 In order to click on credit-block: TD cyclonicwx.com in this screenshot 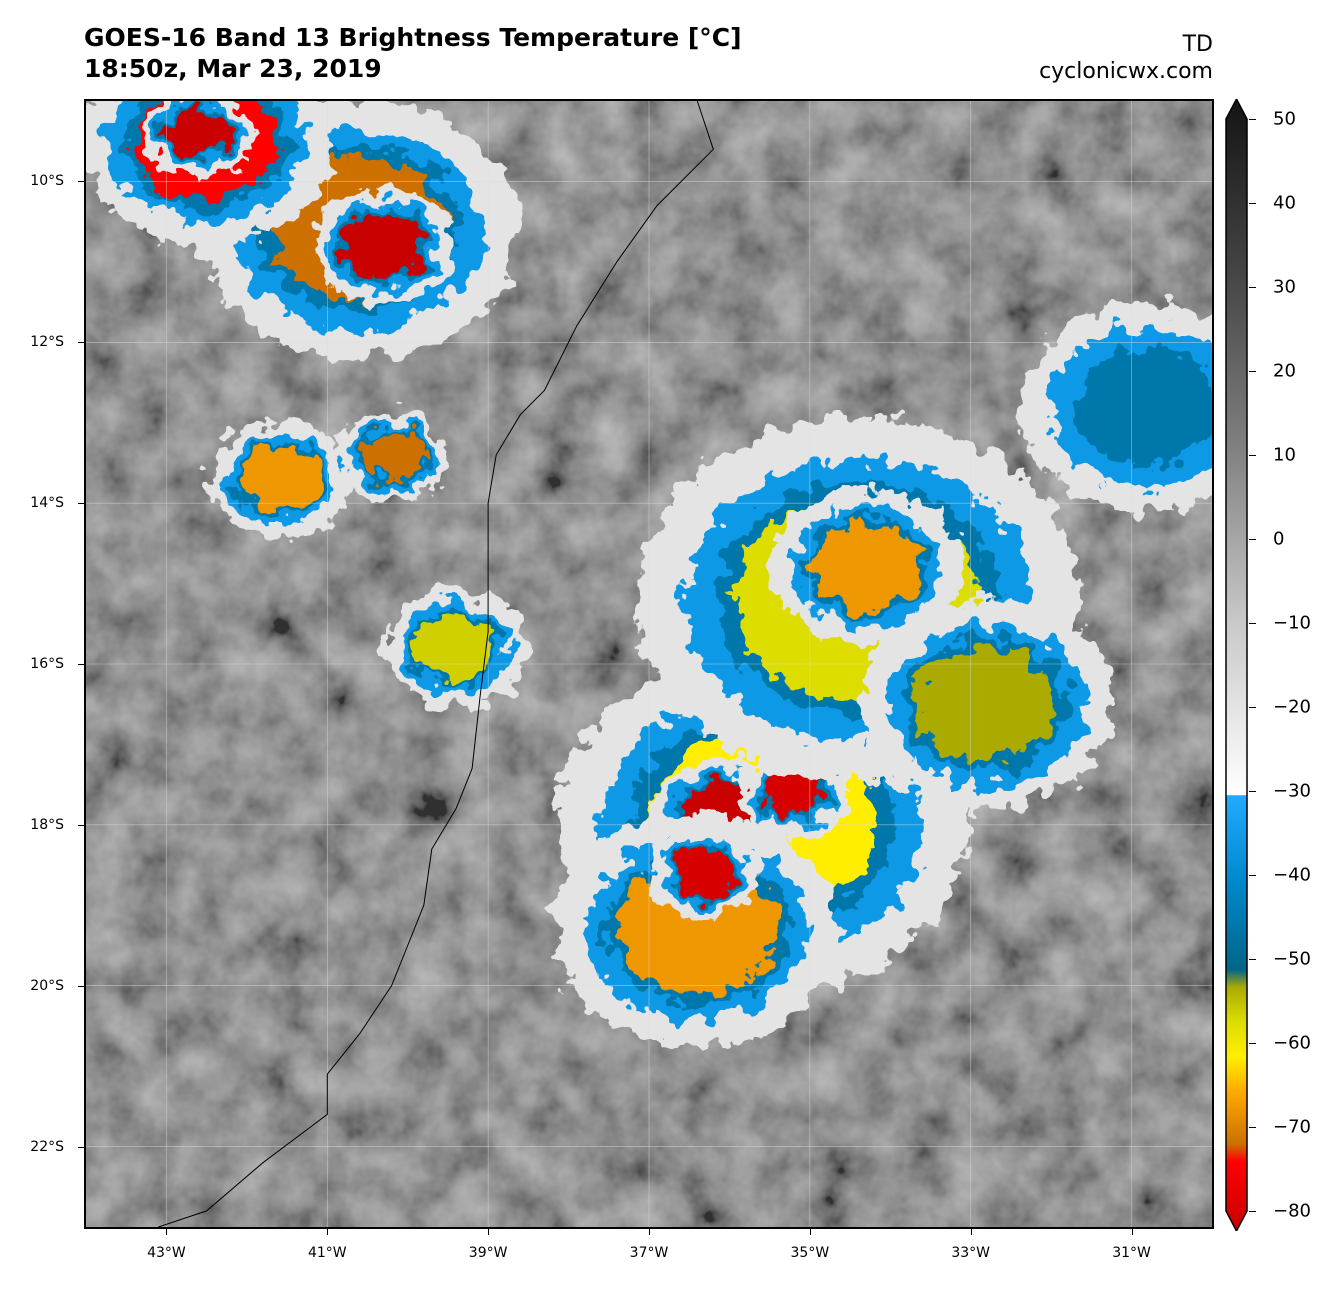, I will do `click(1126, 58)`.